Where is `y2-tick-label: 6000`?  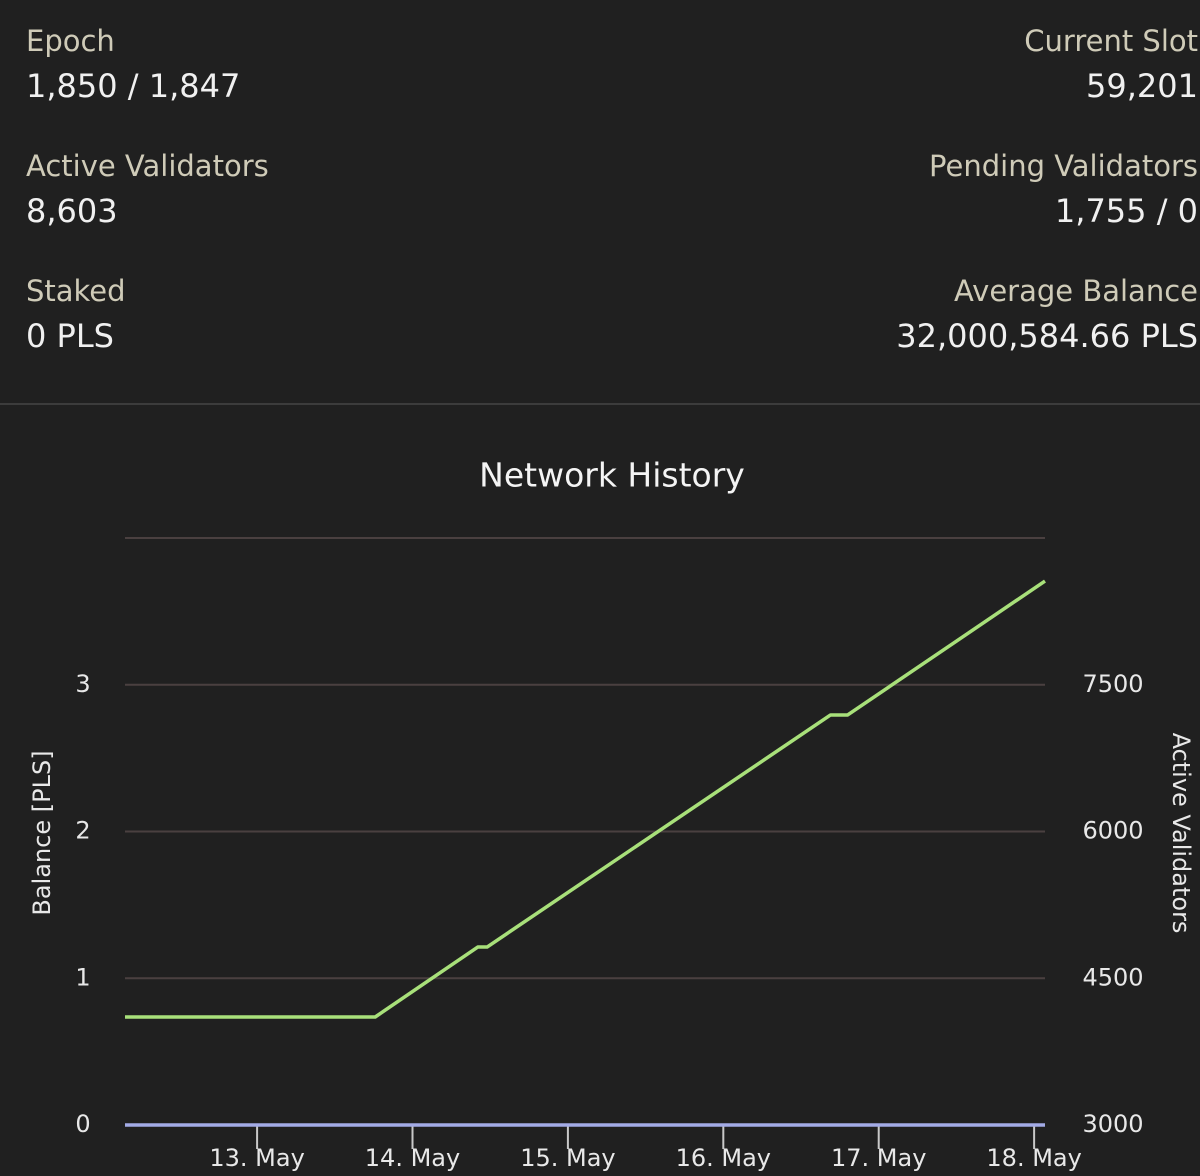
y2-tick-label: 6000 is located at coordinates (1112, 831).